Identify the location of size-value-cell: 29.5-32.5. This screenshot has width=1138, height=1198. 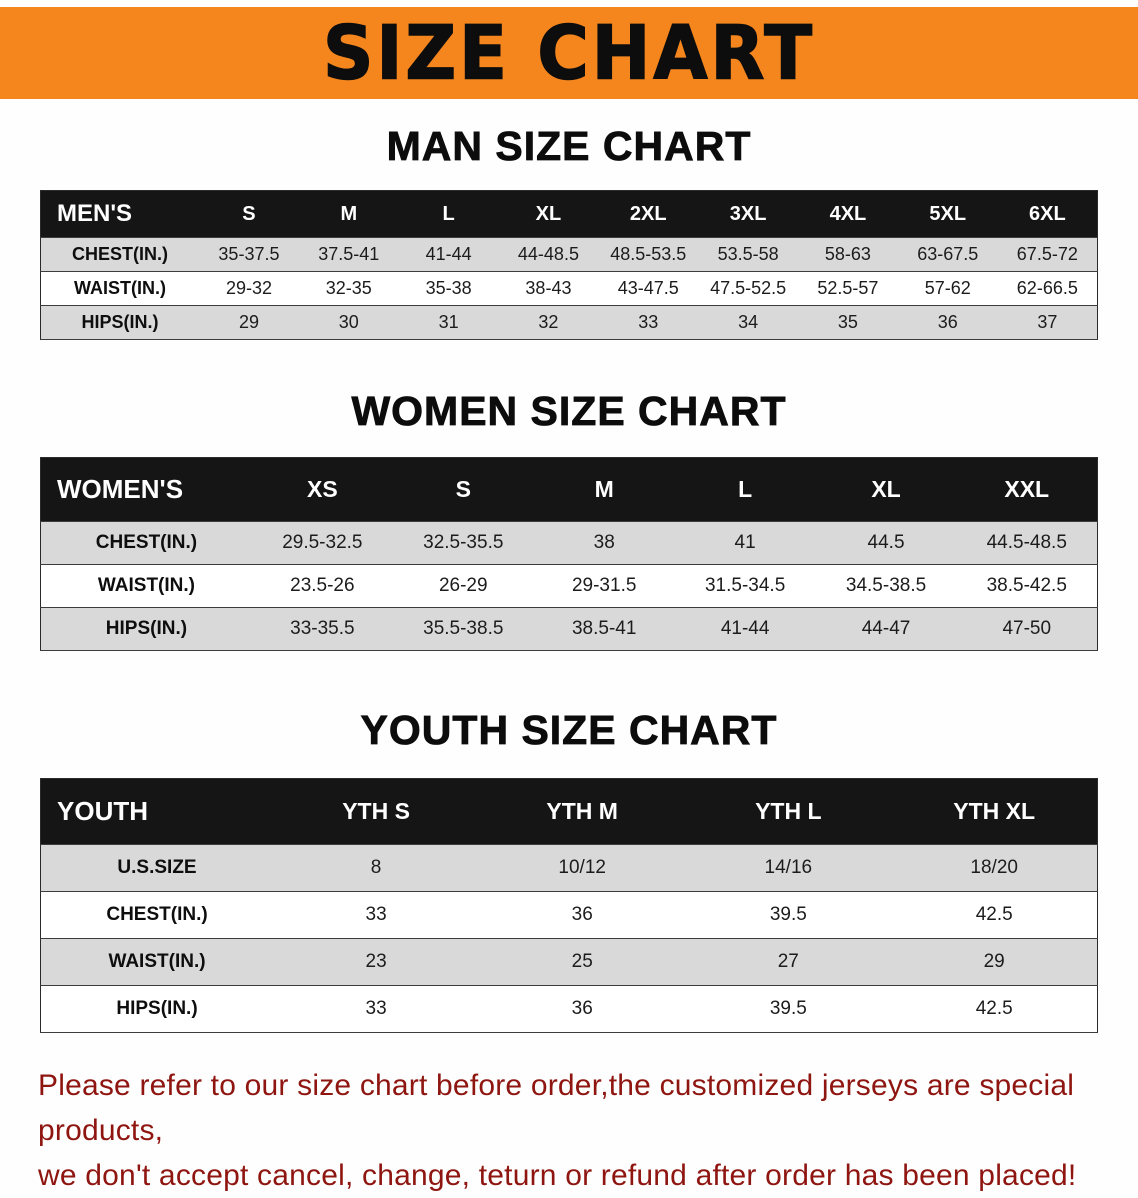
(322, 542).